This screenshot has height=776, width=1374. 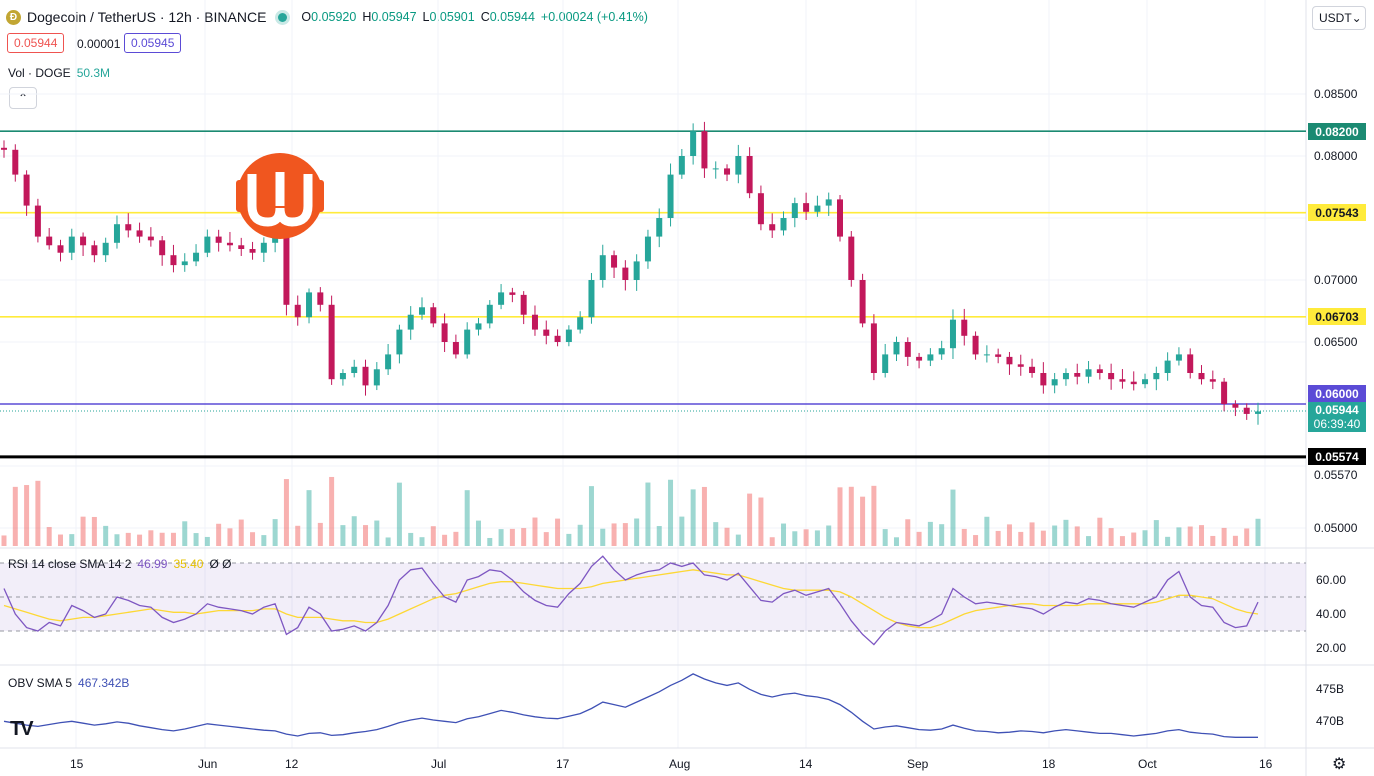 I want to click on obv-line, so click(x=630, y=705).